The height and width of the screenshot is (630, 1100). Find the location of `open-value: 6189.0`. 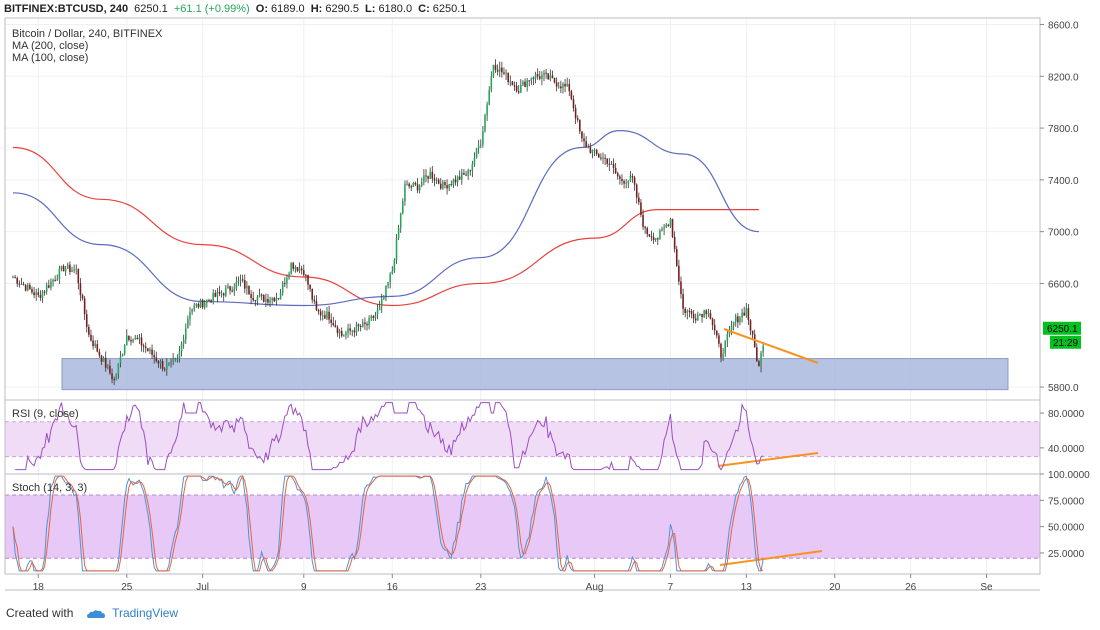

open-value: 6189.0 is located at coordinates (288, 9).